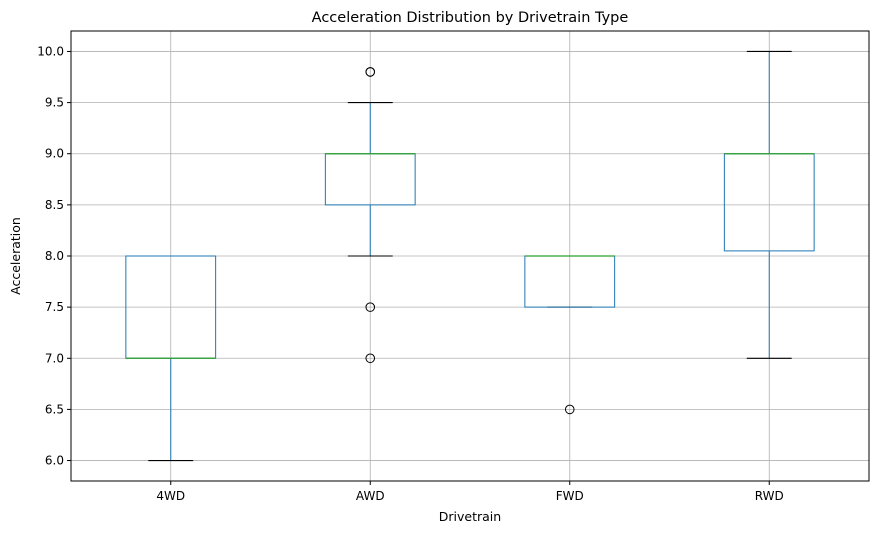  I want to click on box-group-awd, so click(370, 215).